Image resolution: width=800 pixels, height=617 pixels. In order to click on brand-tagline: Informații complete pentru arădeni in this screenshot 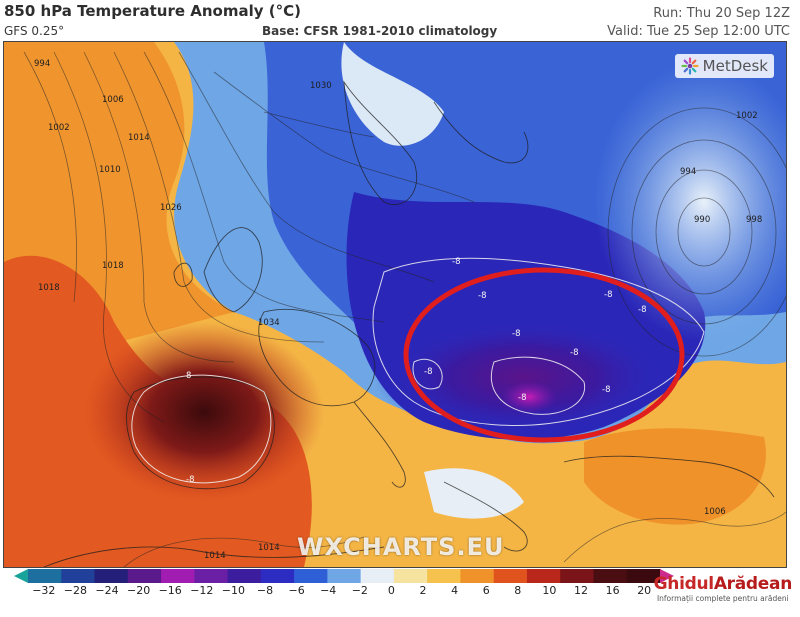, I will do `click(722, 598)`.